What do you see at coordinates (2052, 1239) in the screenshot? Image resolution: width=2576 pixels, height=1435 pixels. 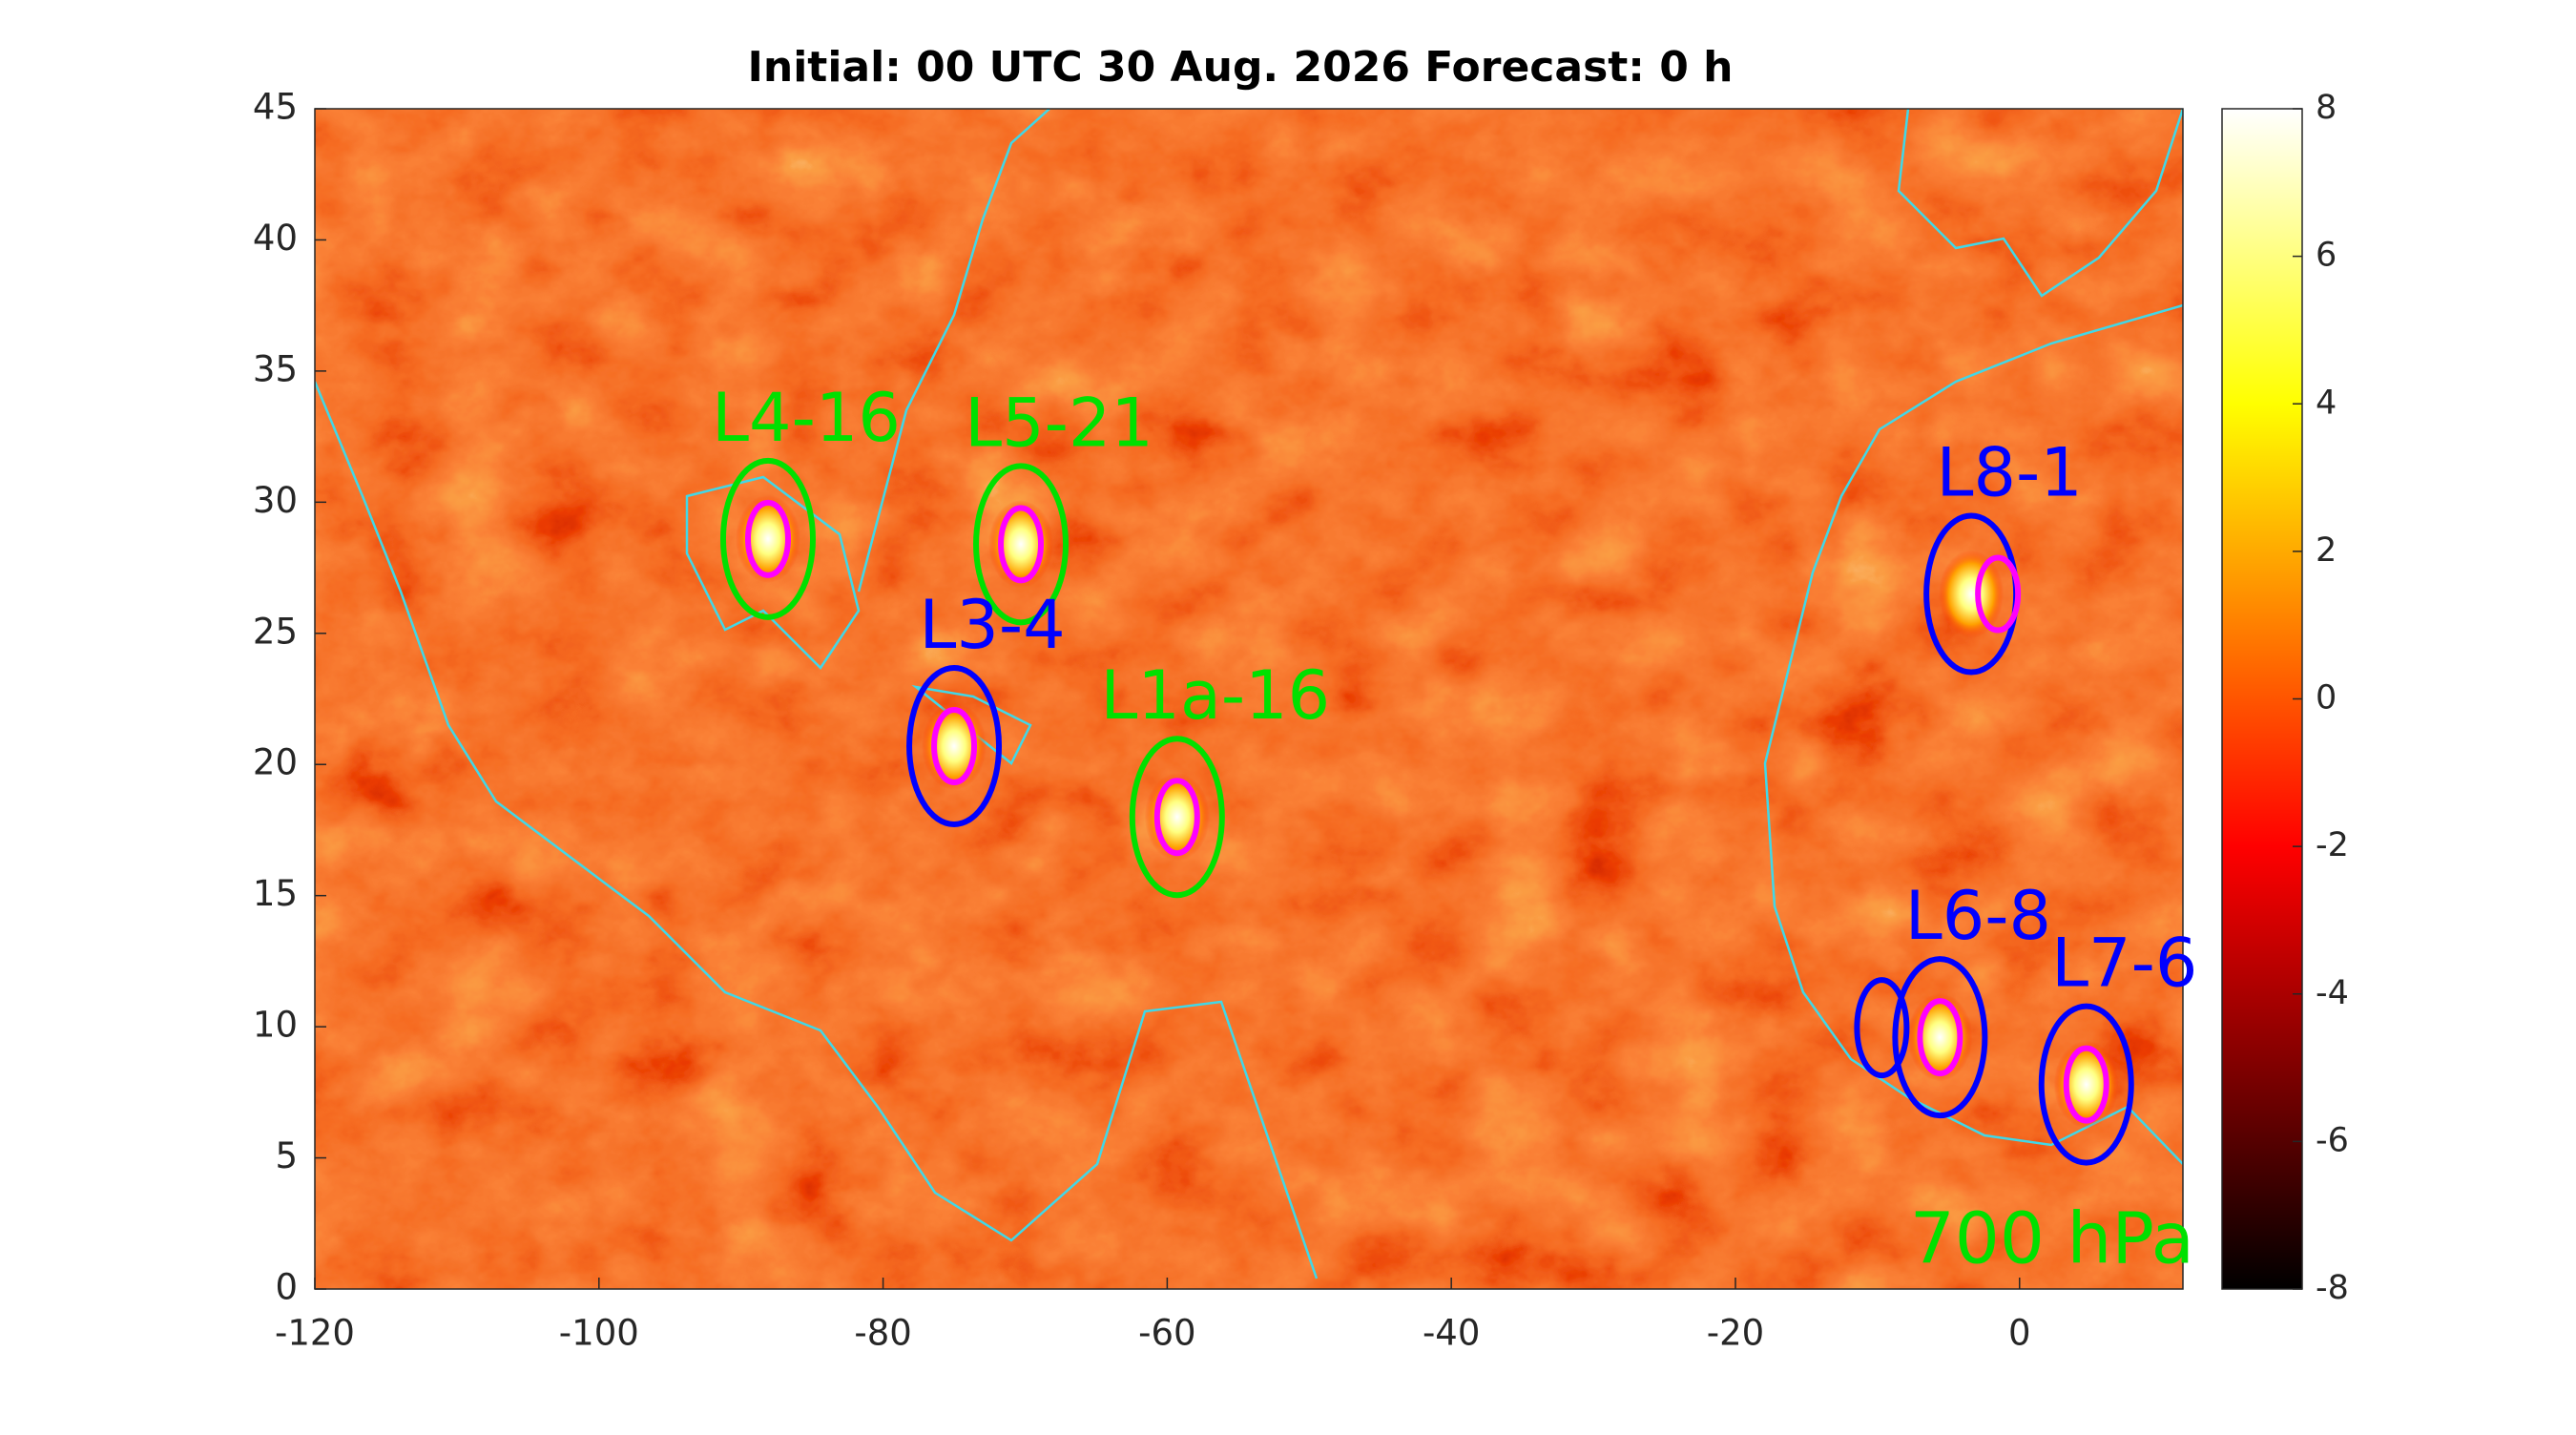 I see `level-label: 700 hPa` at bounding box center [2052, 1239].